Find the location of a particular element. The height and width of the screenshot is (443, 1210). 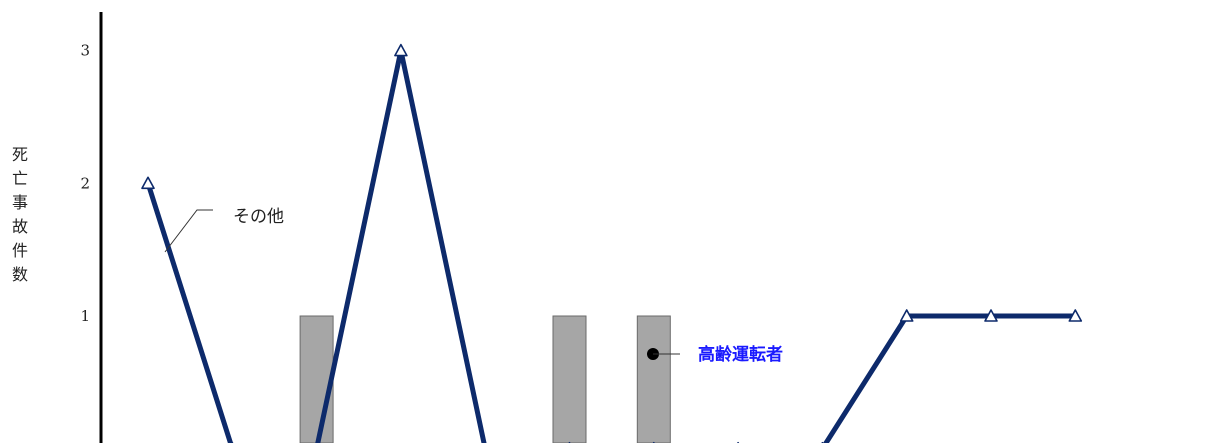

y-tick-label: 3 is located at coordinates (85, 51).